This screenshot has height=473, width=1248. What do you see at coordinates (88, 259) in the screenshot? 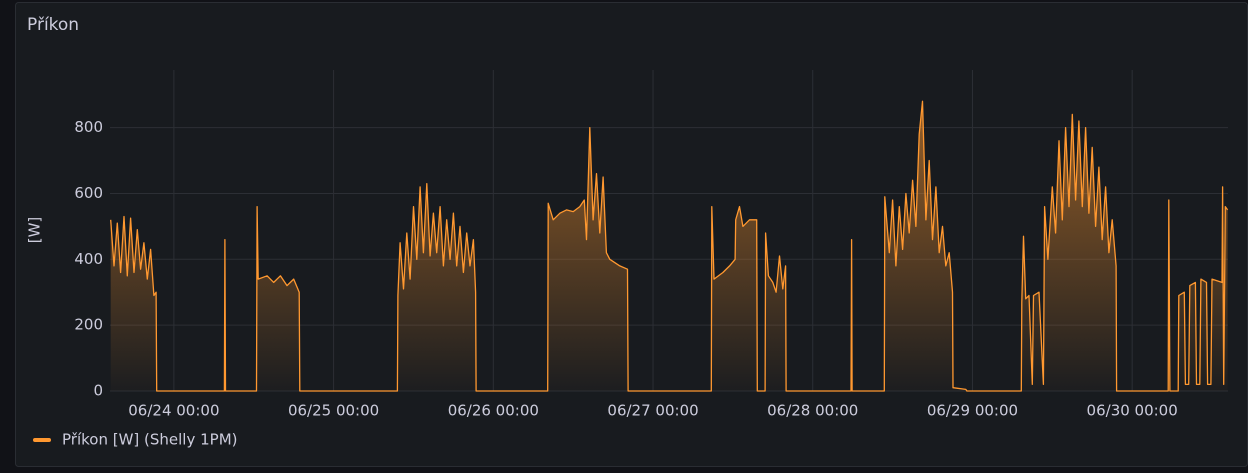
I see `y-tick-label: 400` at bounding box center [88, 259].